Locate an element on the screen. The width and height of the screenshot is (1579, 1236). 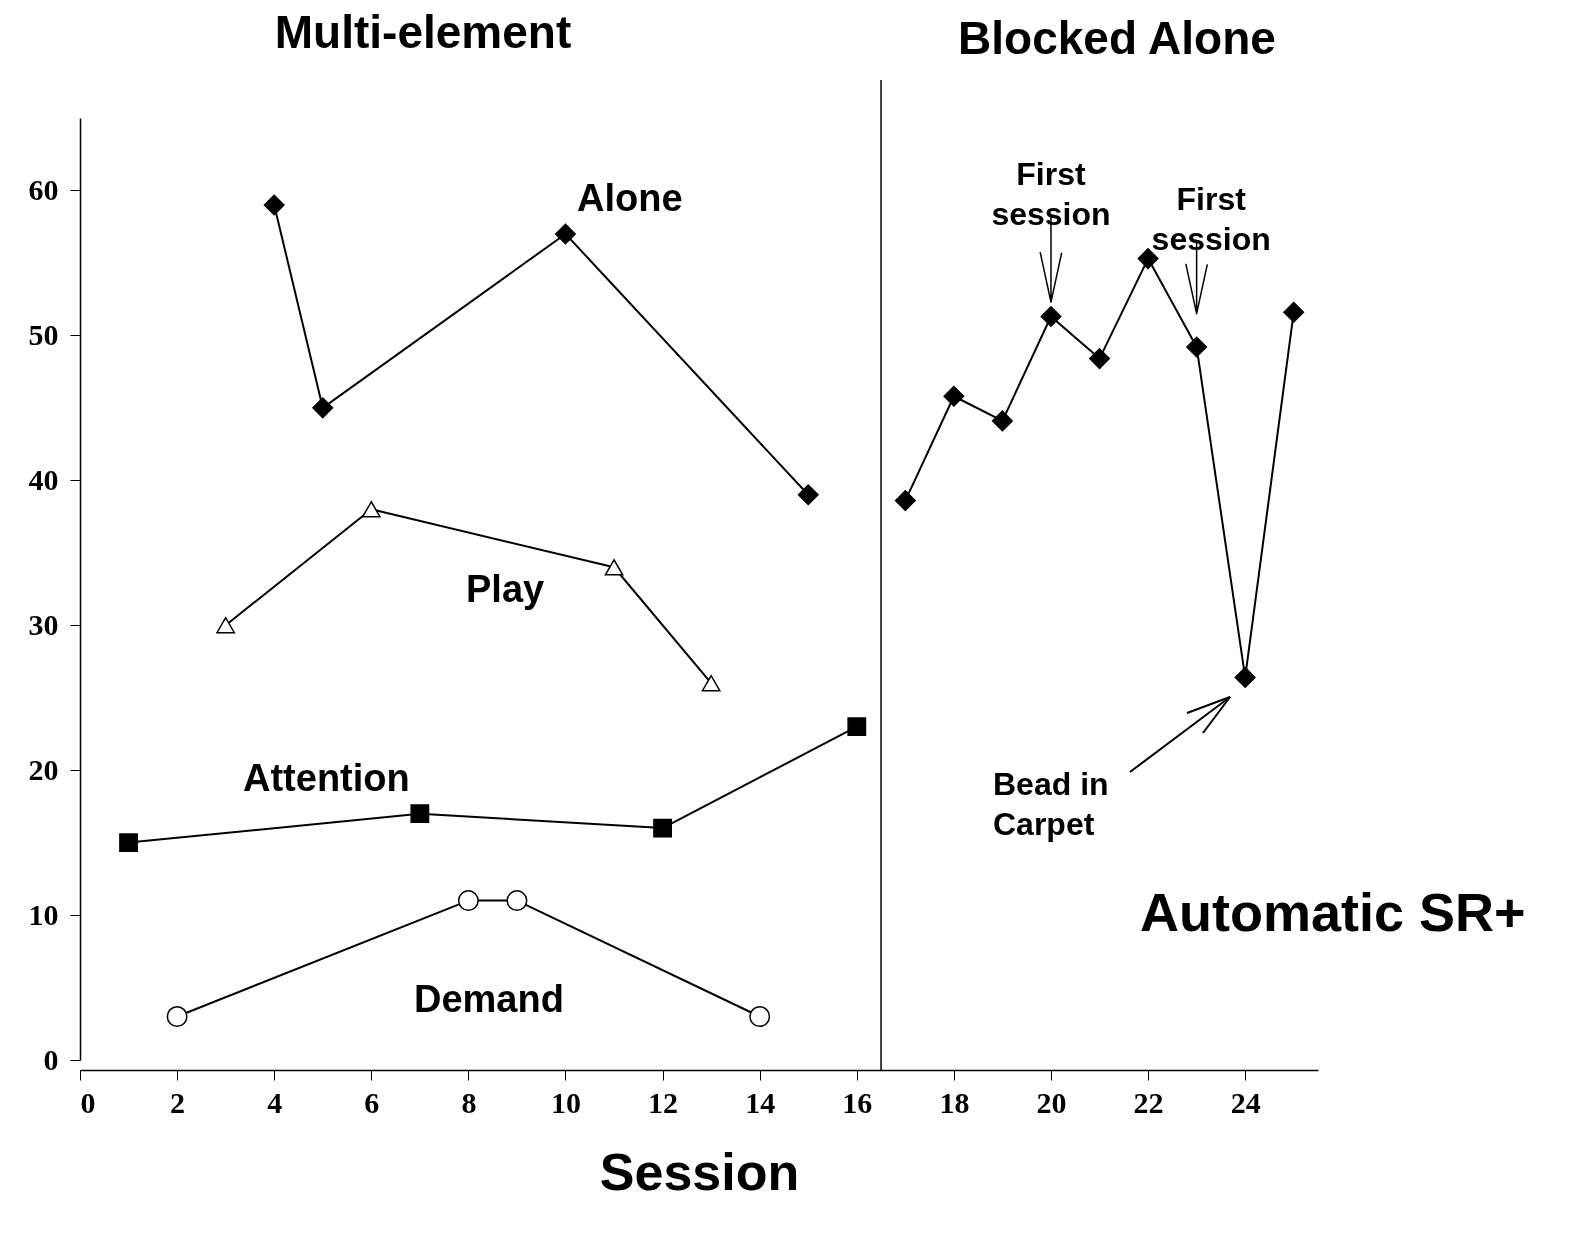
annotation: Bead in Carpet is located at coordinates (1051, 804).